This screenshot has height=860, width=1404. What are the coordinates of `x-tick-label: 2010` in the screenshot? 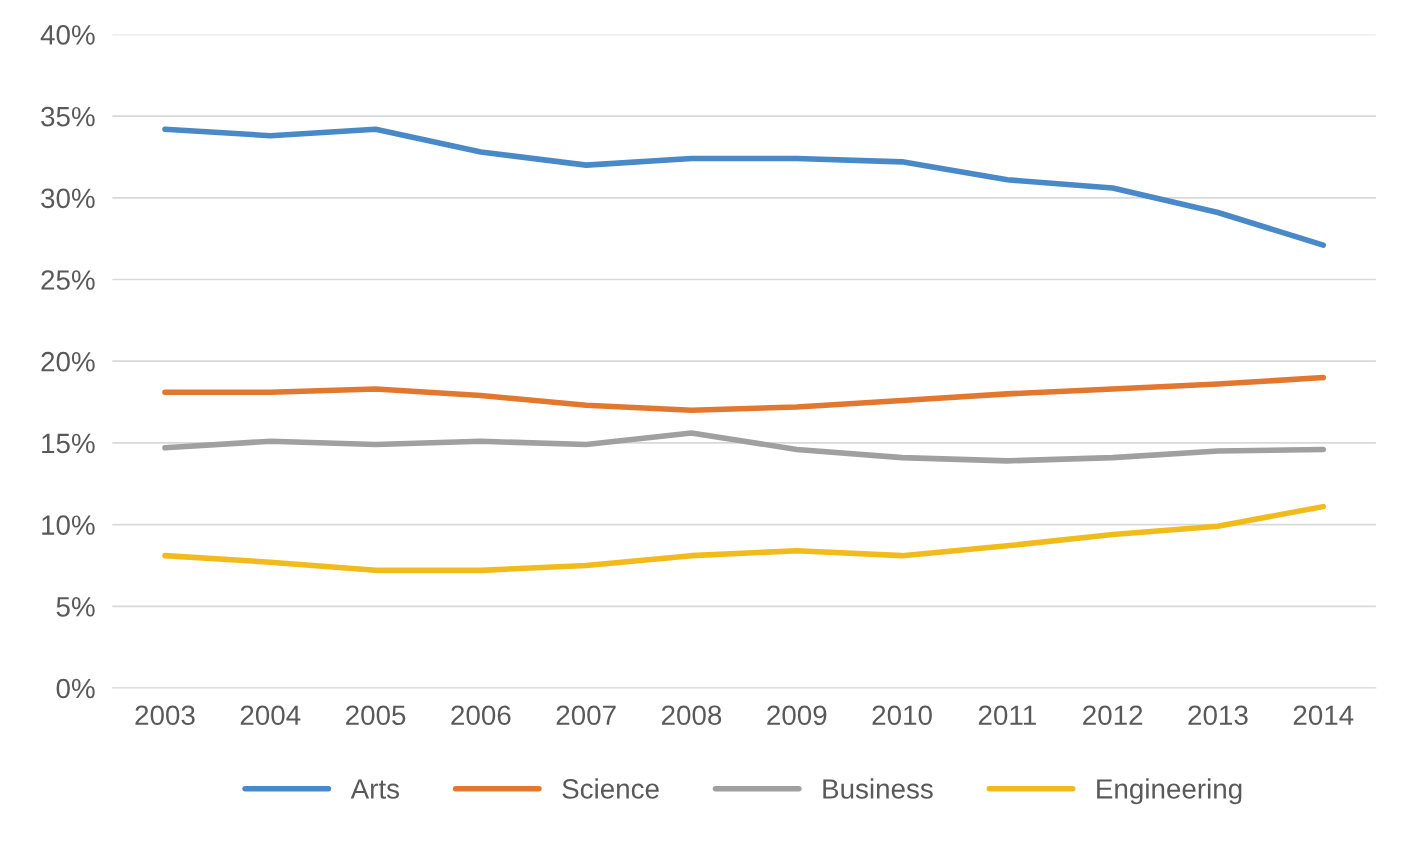 It's located at (902, 715).